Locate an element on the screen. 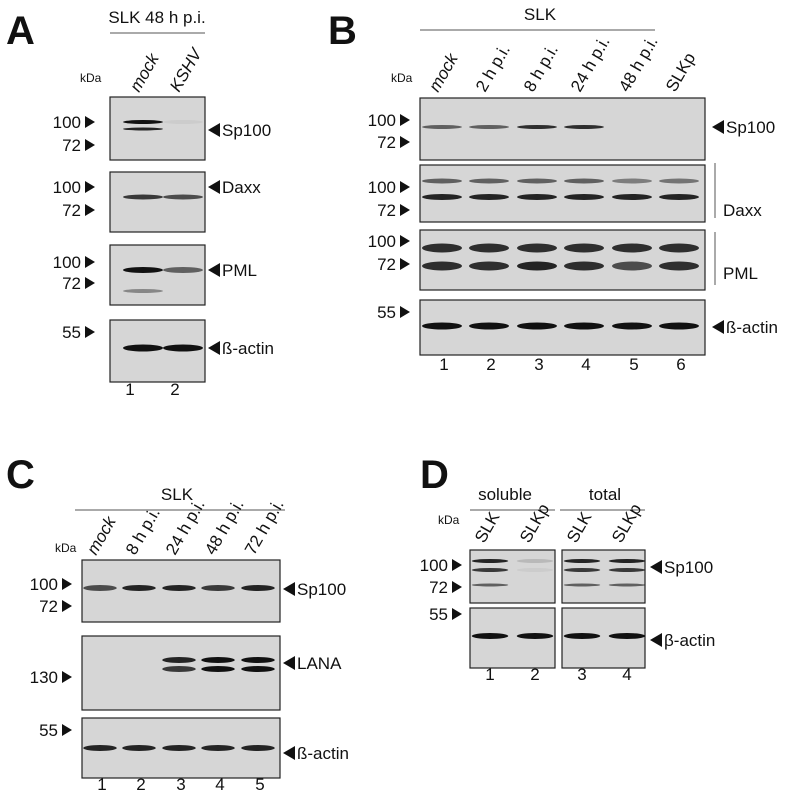 The image size is (795, 805). panel-header: SLK 48 h p.i. is located at coordinates (156, 17).